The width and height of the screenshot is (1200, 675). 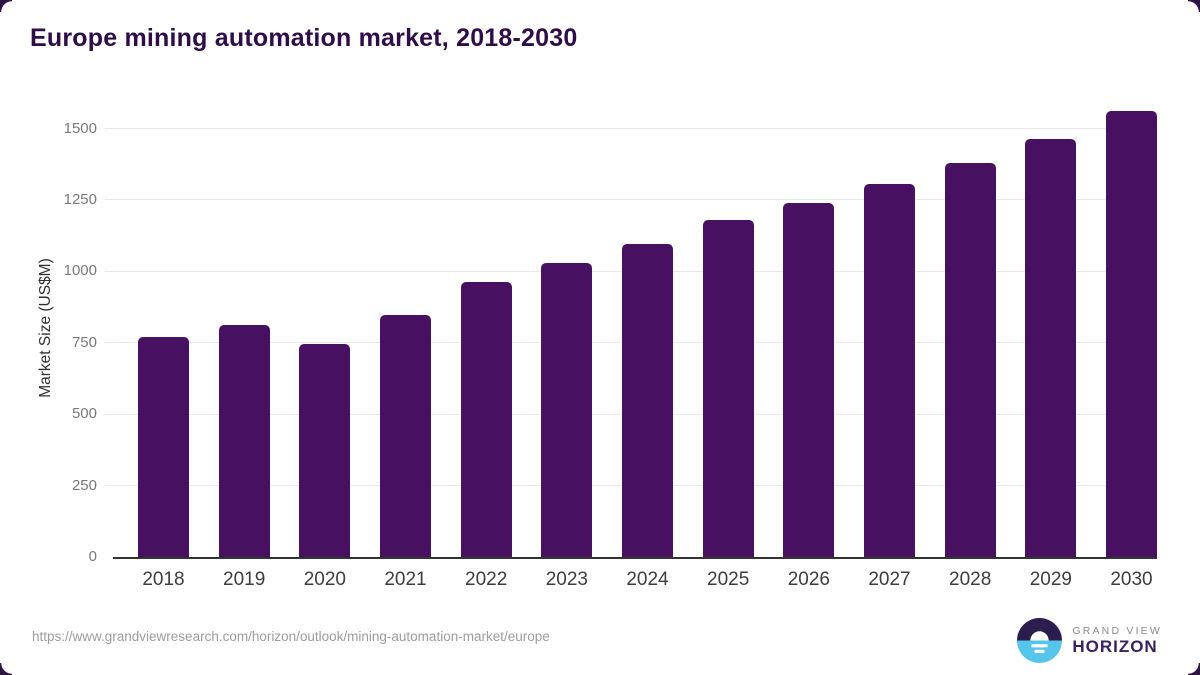 I want to click on x-tick-label-2027: 2027, so click(x=889, y=579).